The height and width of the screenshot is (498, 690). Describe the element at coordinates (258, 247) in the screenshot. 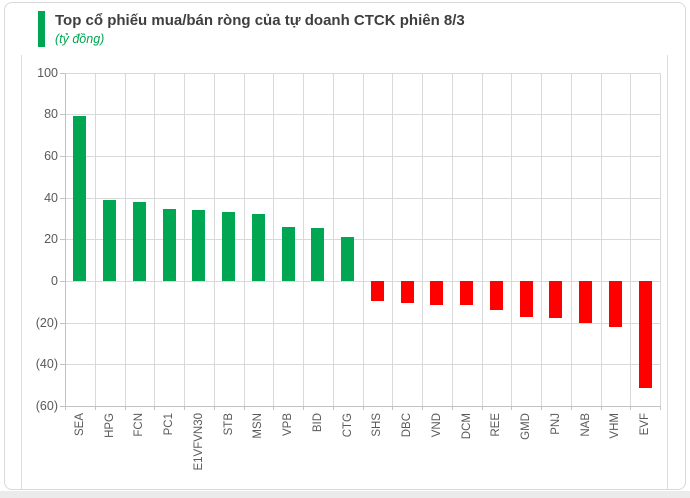

I see `bar-MSN` at that location.